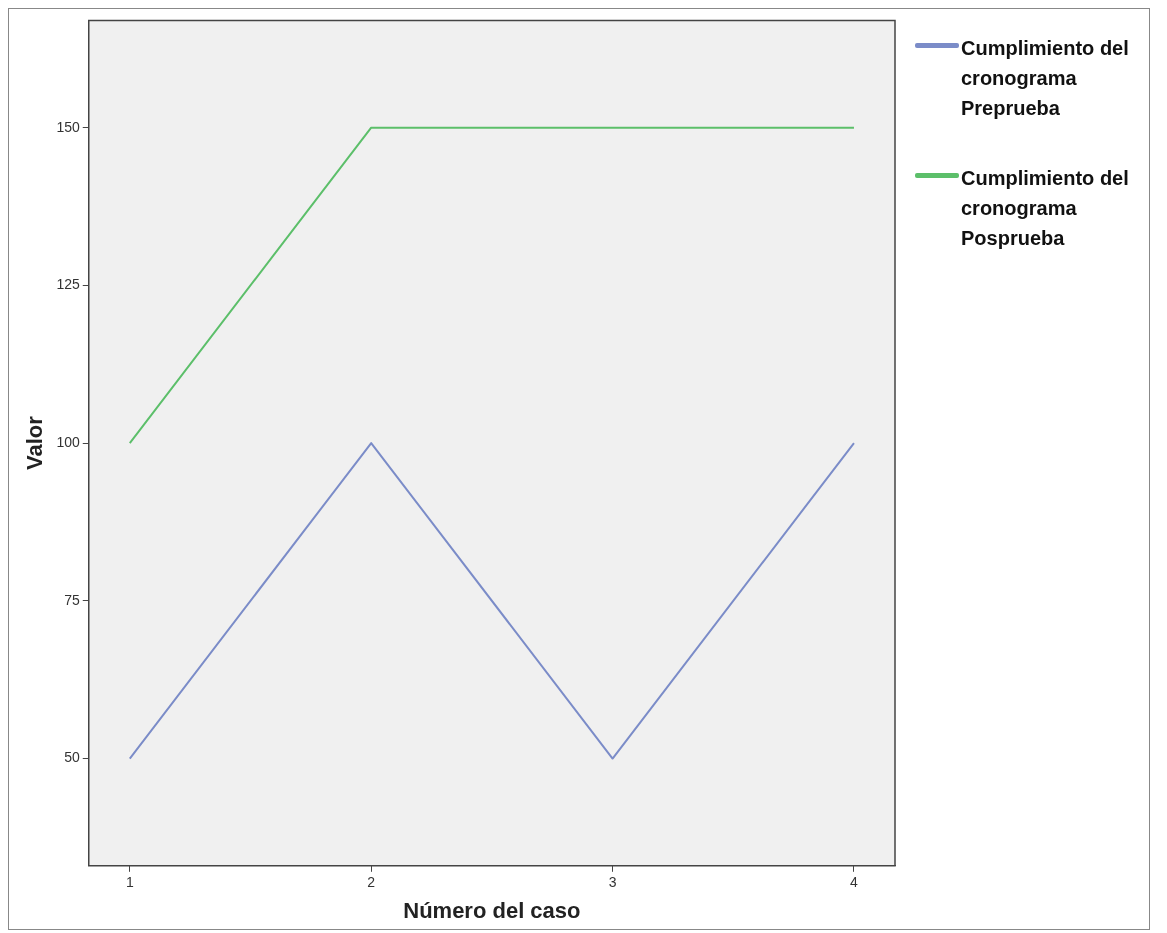 This screenshot has width=1167, height=933. What do you see at coordinates (129, 882) in the screenshot?
I see `x-tick-label: 1` at bounding box center [129, 882].